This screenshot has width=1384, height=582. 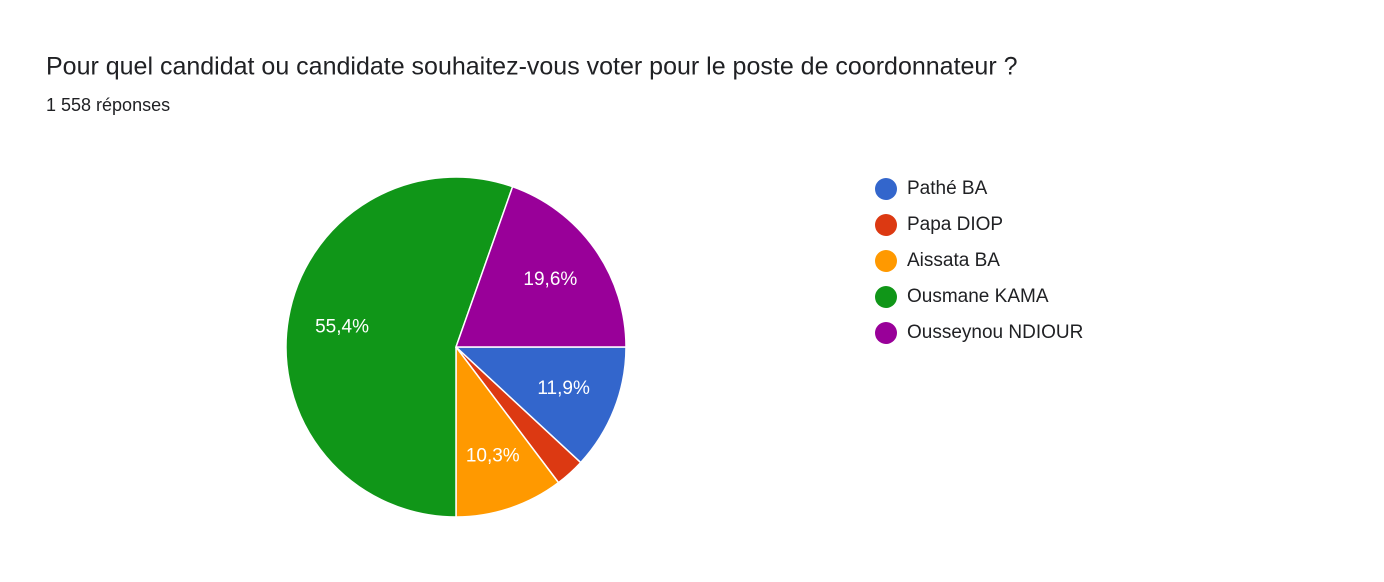 What do you see at coordinates (978, 296) in the screenshot?
I see `legend-label: Ousmane KAMA` at bounding box center [978, 296].